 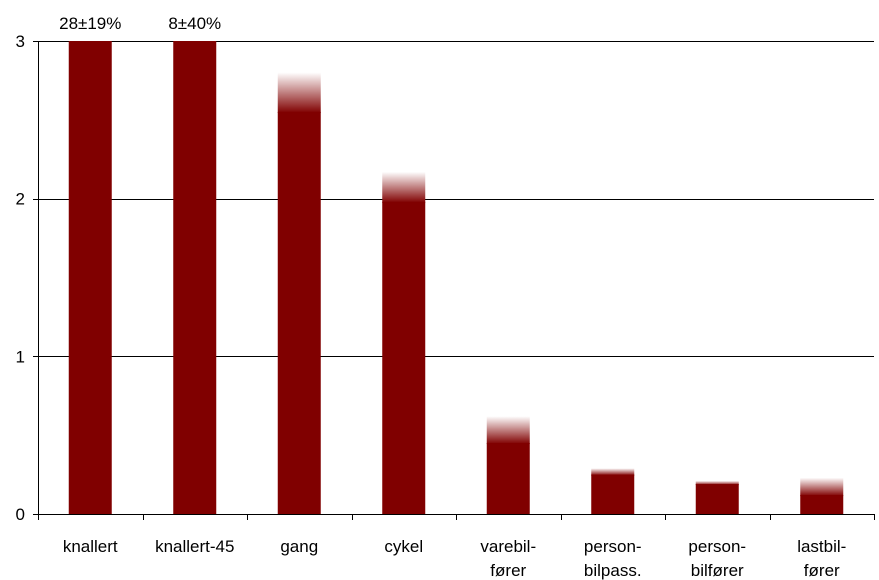 What do you see at coordinates (20, 199) in the screenshot?
I see `y-tick-label: 2` at bounding box center [20, 199].